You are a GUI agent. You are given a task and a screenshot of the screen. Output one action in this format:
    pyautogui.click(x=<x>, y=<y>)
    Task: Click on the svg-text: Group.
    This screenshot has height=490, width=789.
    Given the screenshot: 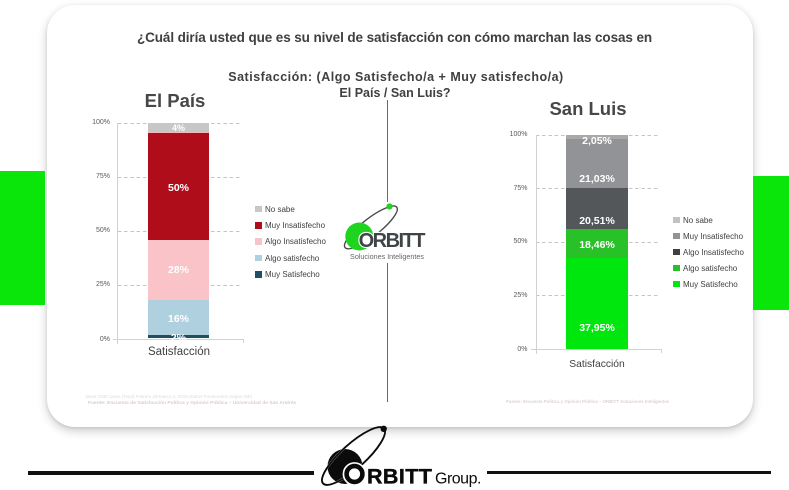 What is the action you would take?
    pyautogui.click(x=458, y=479)
    